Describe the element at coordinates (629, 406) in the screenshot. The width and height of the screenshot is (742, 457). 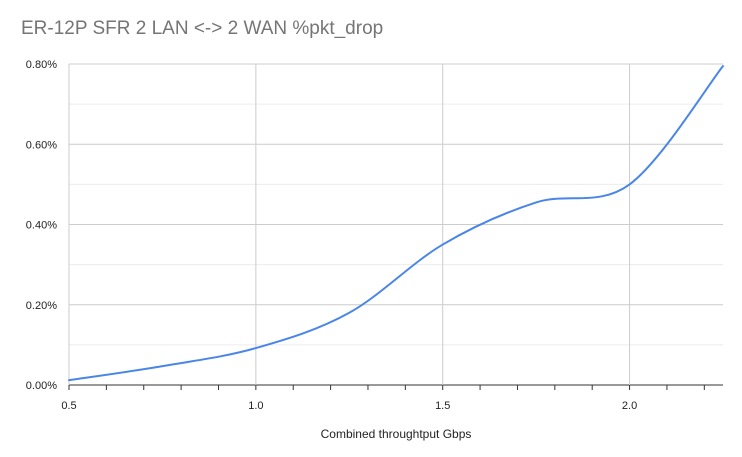
I see `x-tick-label: 2.0` at that location.